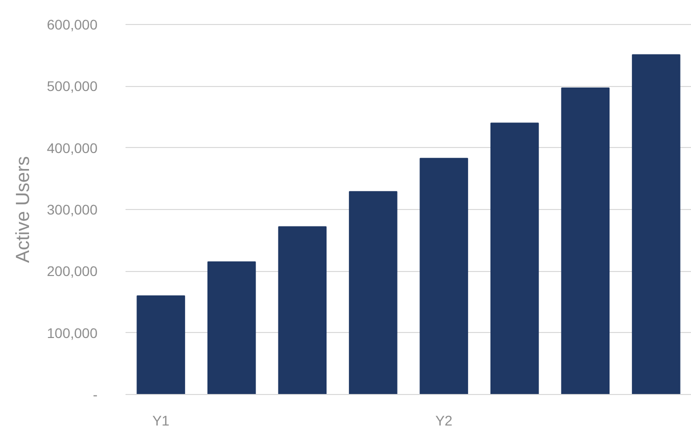 This screenshot has height=431, width=691. I want to click on y-tick-label: 100,000, so click(72, 332).